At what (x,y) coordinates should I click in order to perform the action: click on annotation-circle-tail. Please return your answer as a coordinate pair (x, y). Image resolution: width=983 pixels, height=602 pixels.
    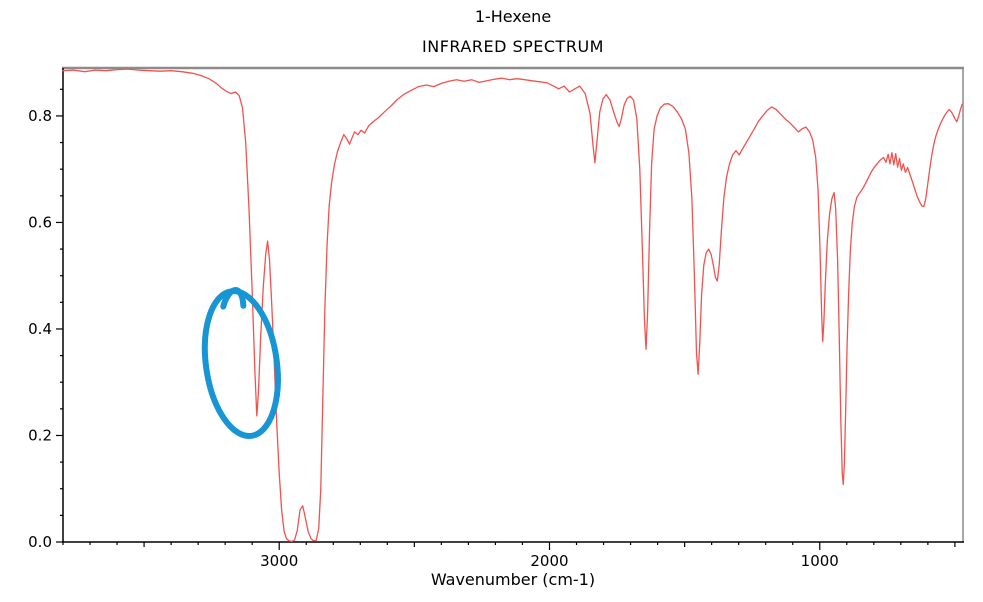
    Looking at the image, I should click on (233, 298).